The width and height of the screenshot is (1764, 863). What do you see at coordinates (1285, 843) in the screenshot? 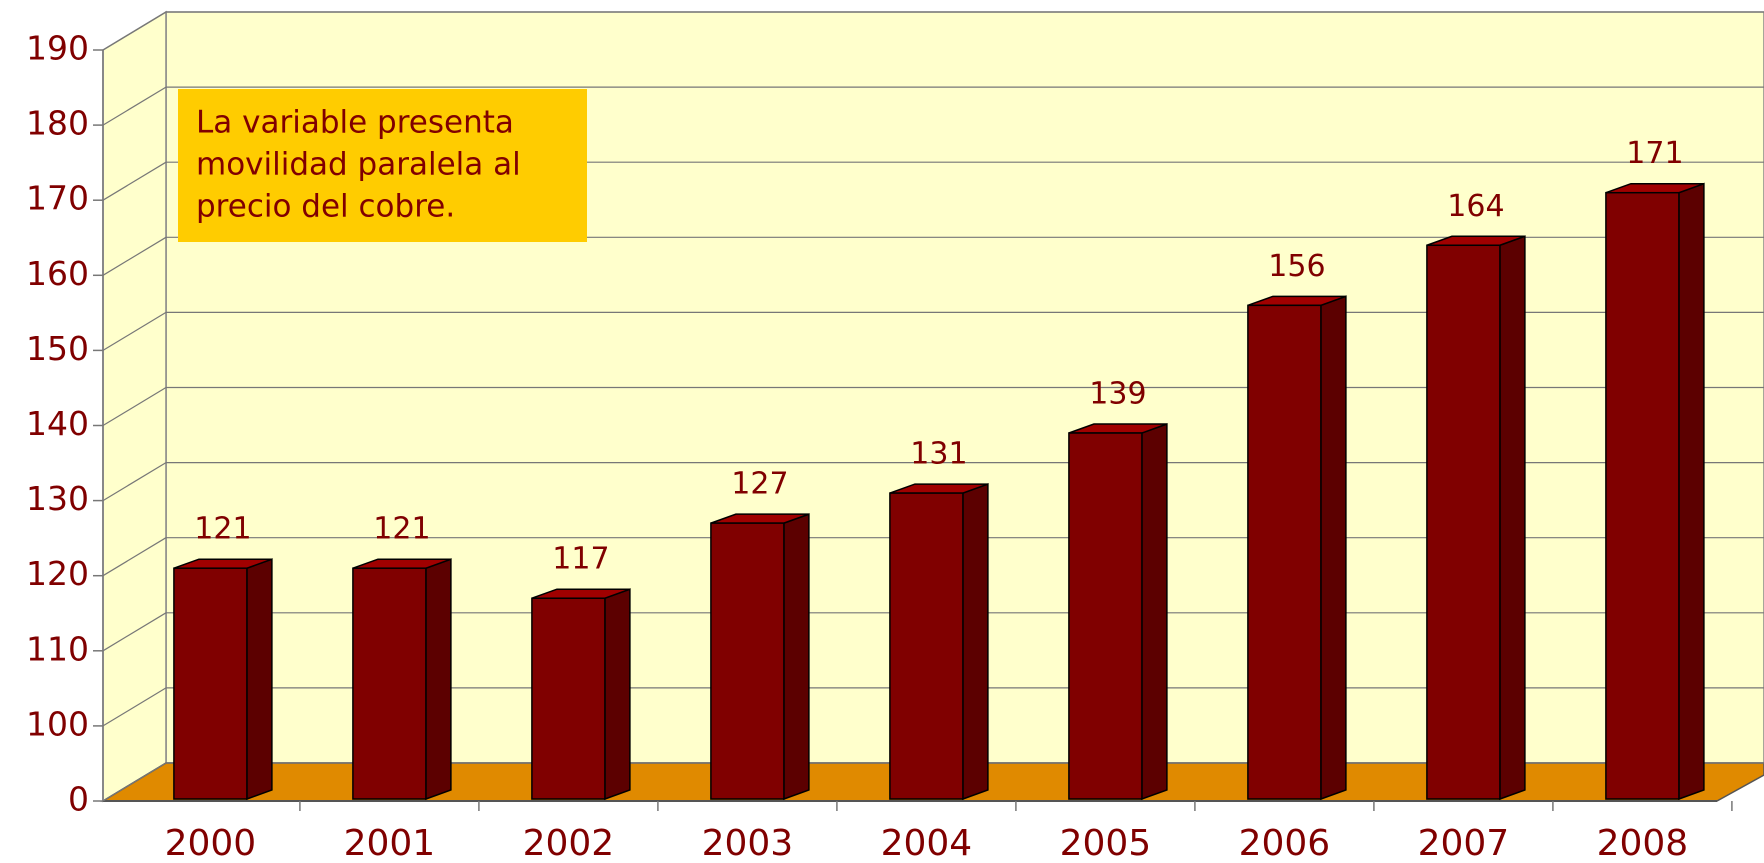
I see `x-tick-label: 2006` at bounding box center [1285, 843].